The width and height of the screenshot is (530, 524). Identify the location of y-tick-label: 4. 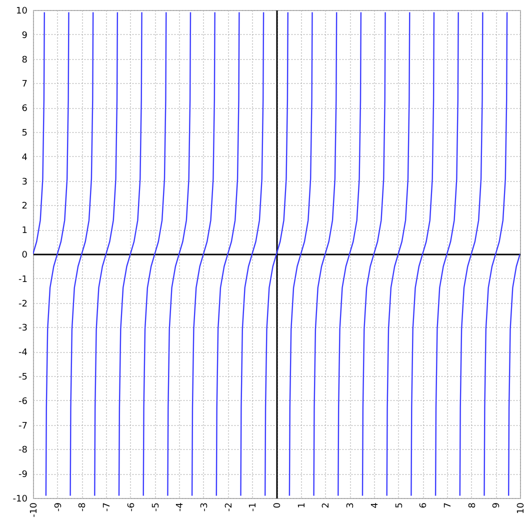
(25, 157).